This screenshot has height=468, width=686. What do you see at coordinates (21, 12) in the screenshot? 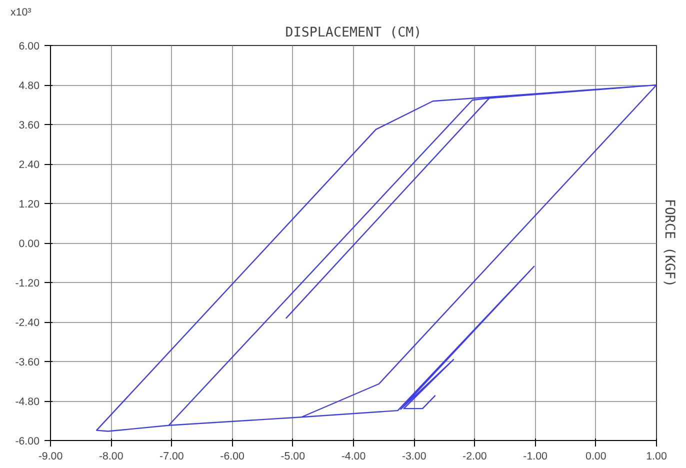
I see `text: x10³` at bounding box center [21, 12].